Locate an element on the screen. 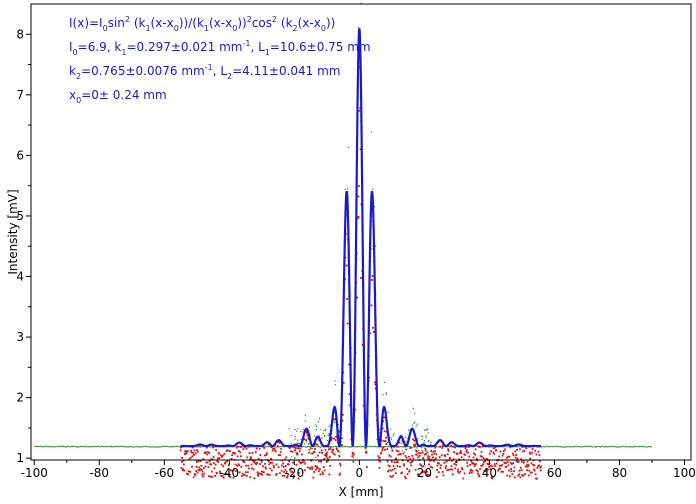 The width and height of the screenshot is (696, 504). annotation-part: , L is located at coordinates (220, 71).